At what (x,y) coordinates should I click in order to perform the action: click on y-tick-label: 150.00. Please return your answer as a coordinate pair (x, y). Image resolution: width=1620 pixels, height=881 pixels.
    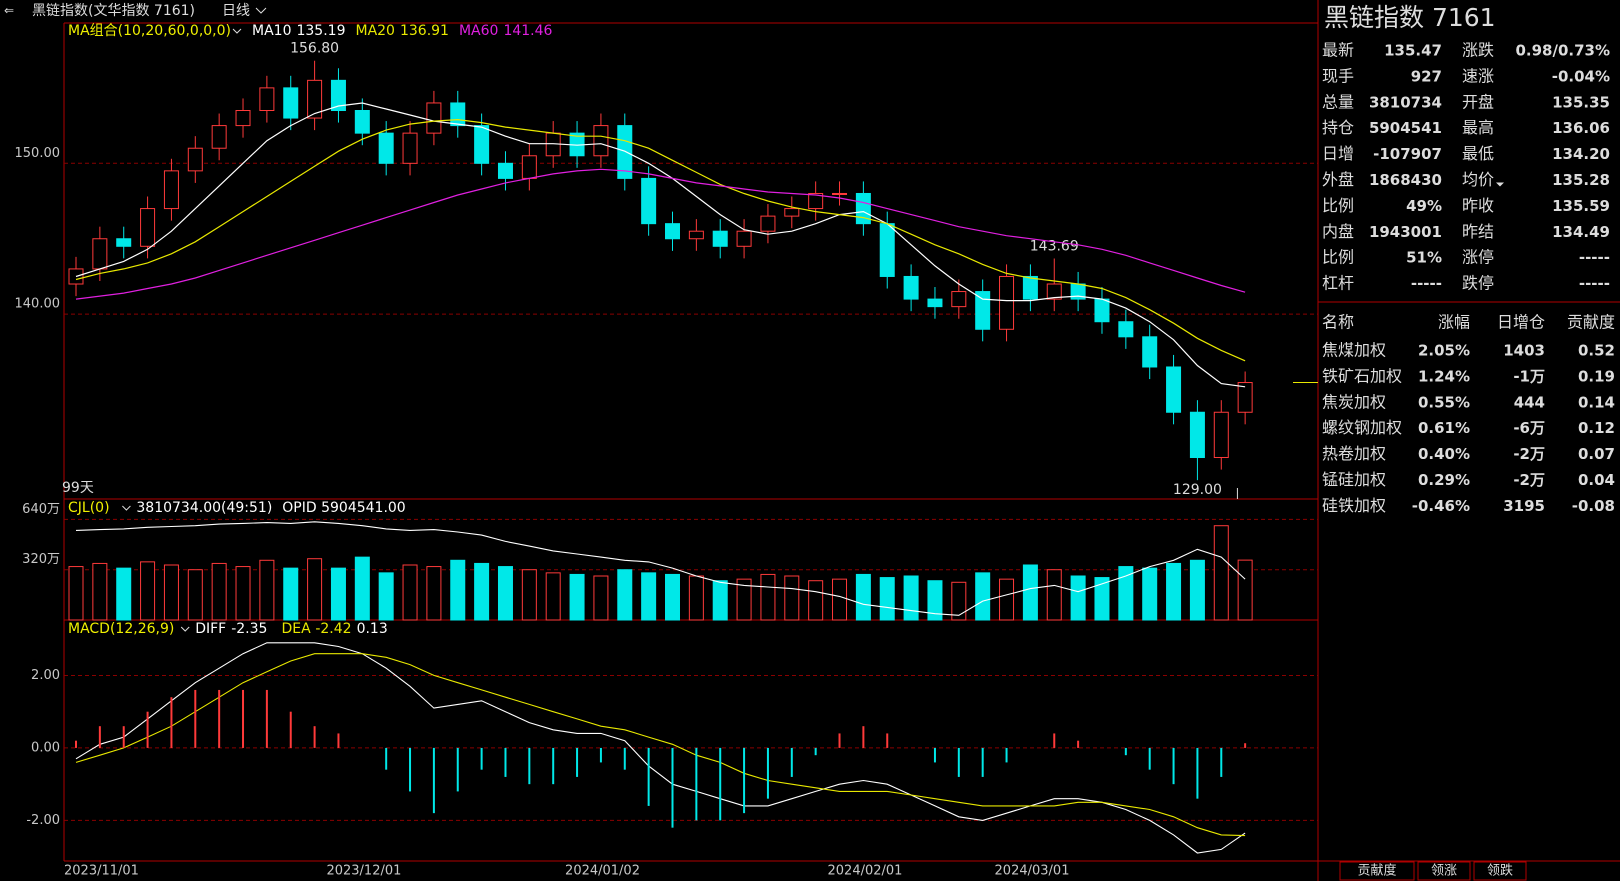
    Looking at the image, I should click on (38, 153).